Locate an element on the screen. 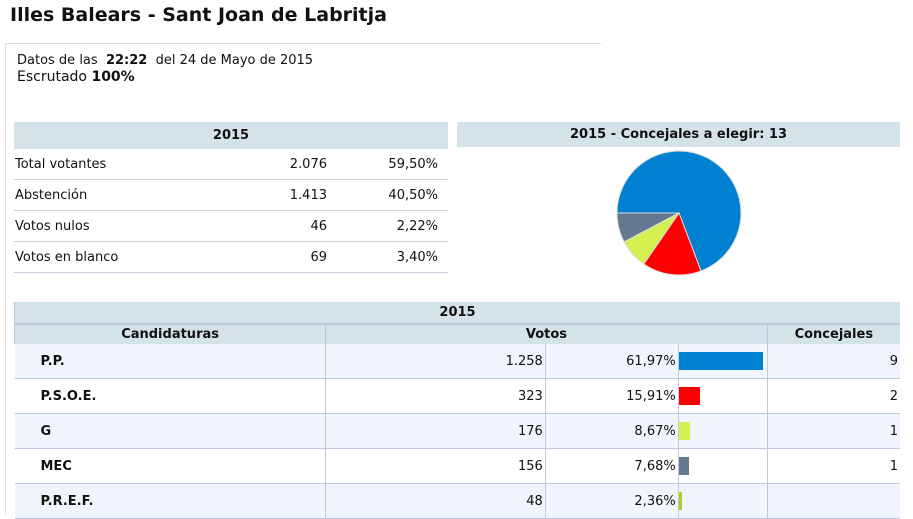  escrutado: Escrutado 100% is located at coordinates (76, 77).